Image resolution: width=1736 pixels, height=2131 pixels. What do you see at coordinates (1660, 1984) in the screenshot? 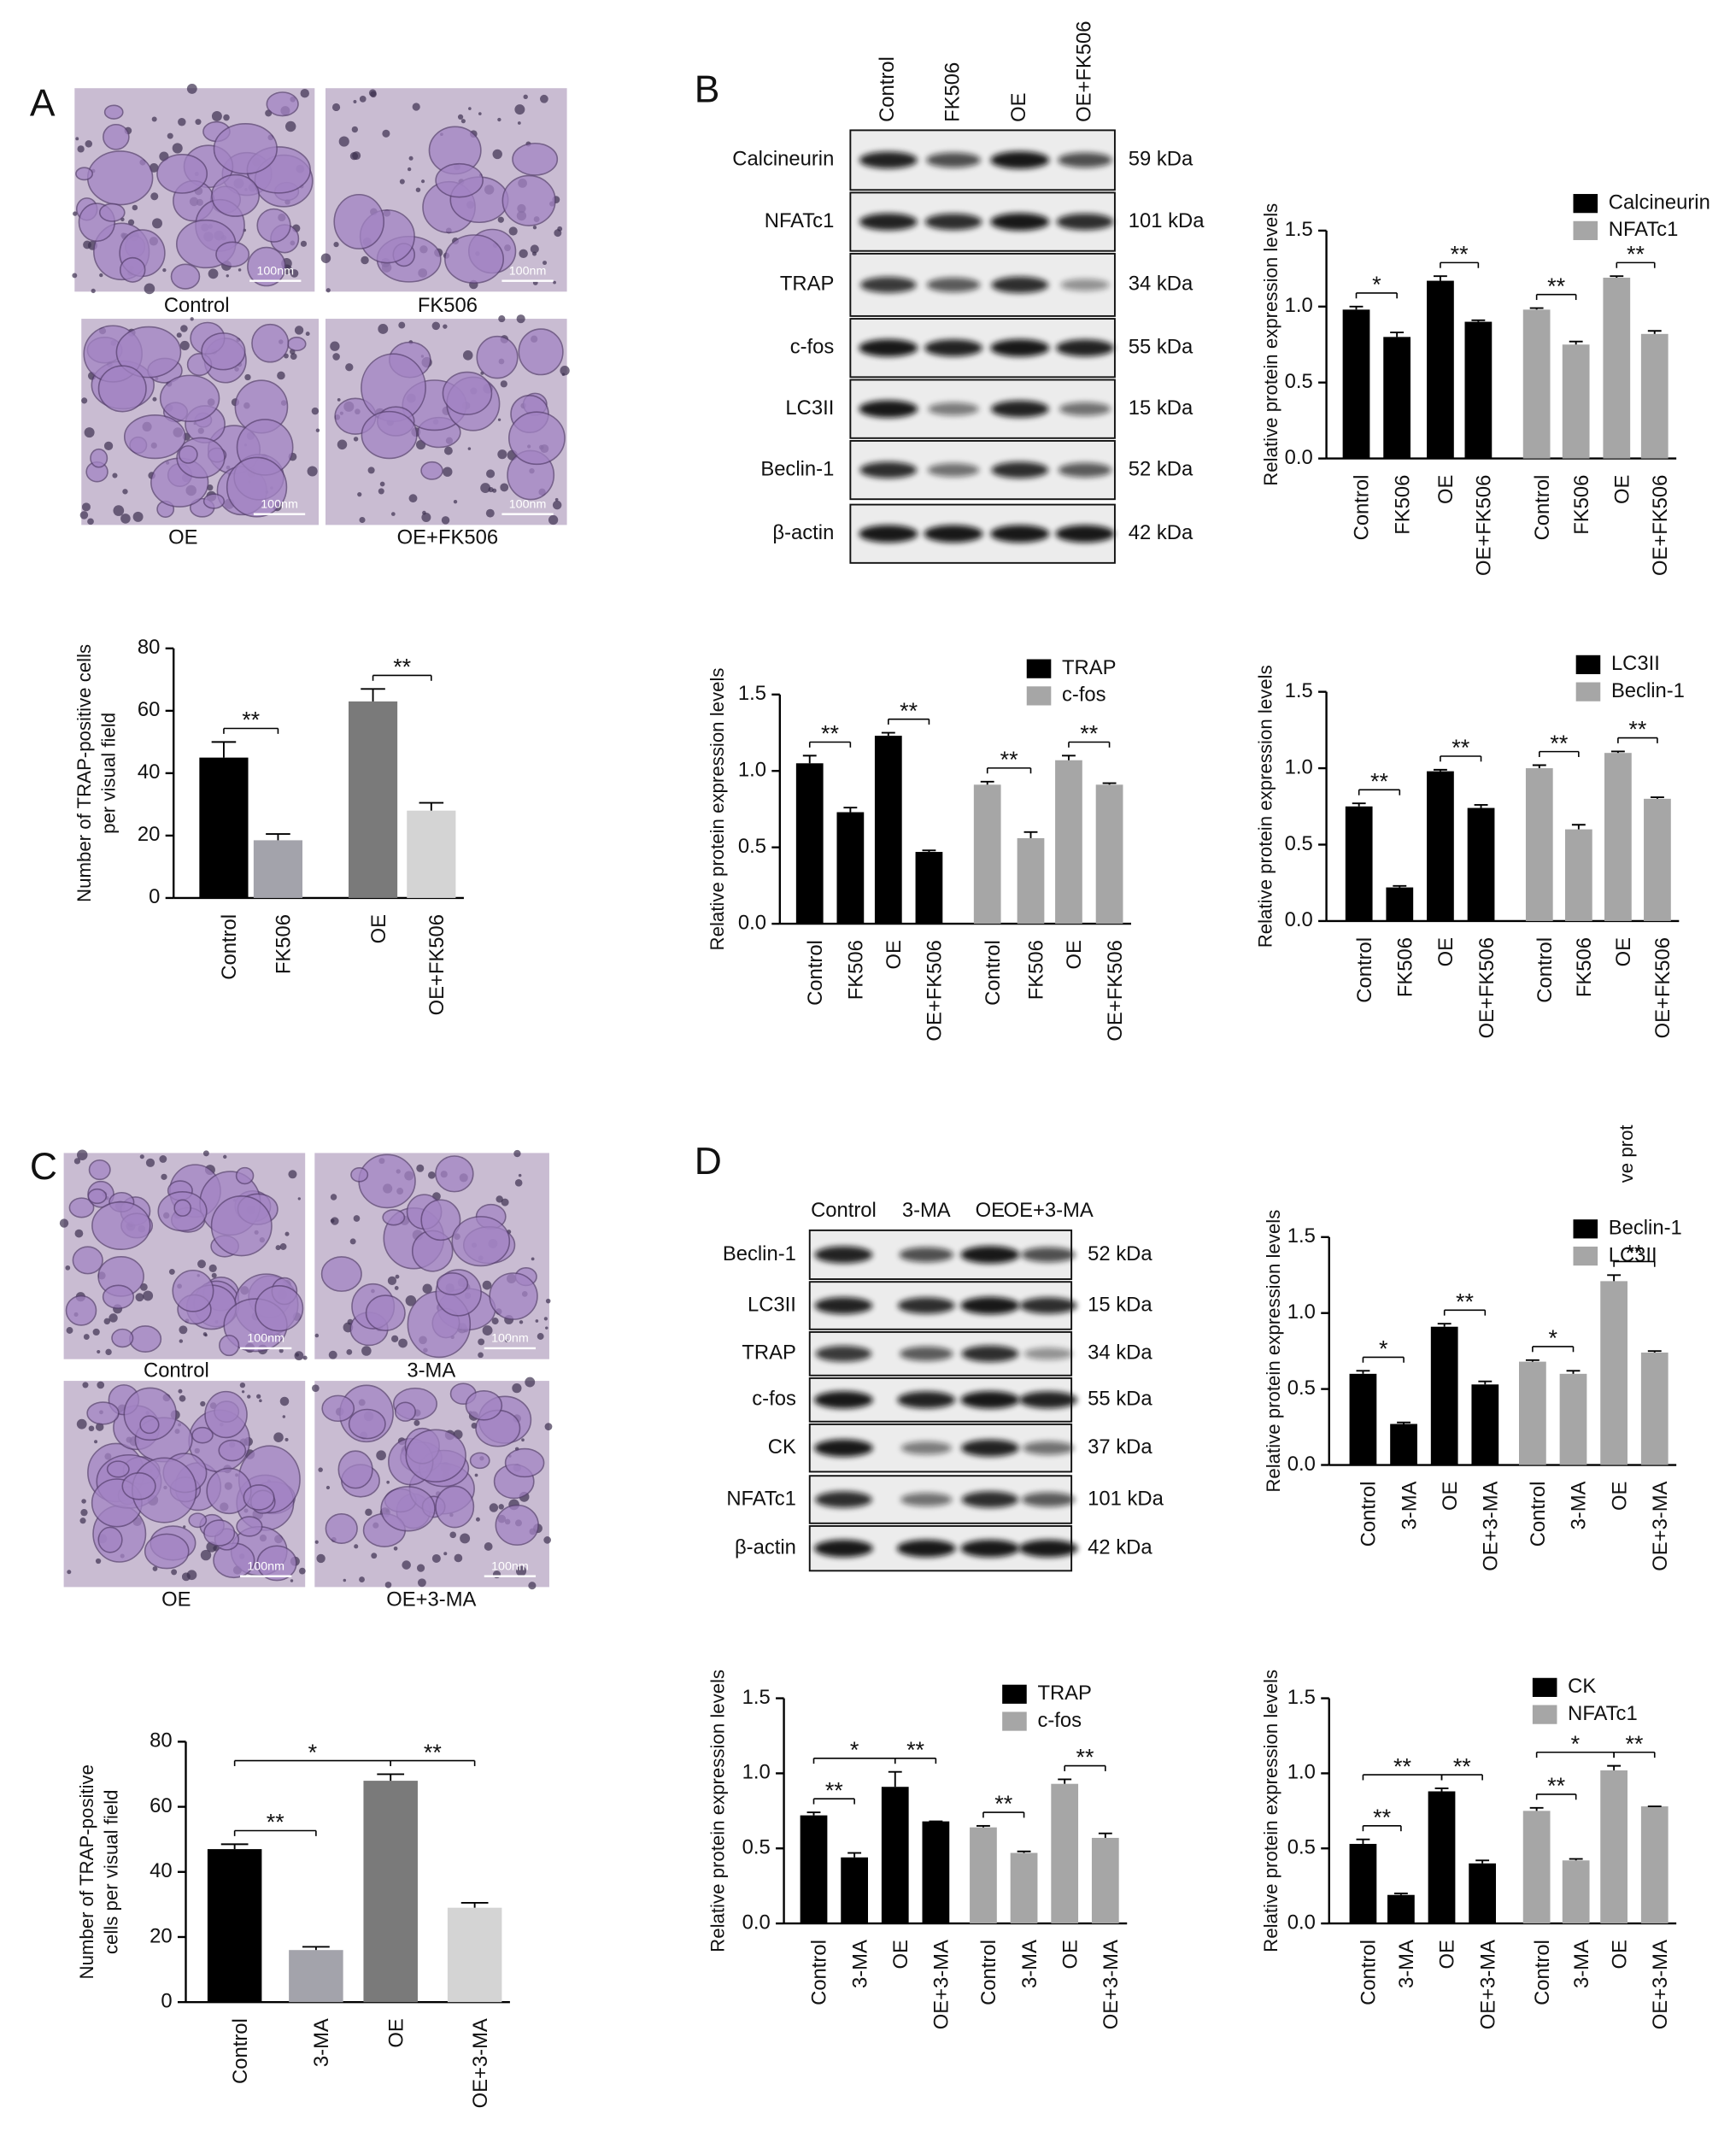
I see `x-tick-label: OE+3-MA` at bounding box center [1660, 1984].